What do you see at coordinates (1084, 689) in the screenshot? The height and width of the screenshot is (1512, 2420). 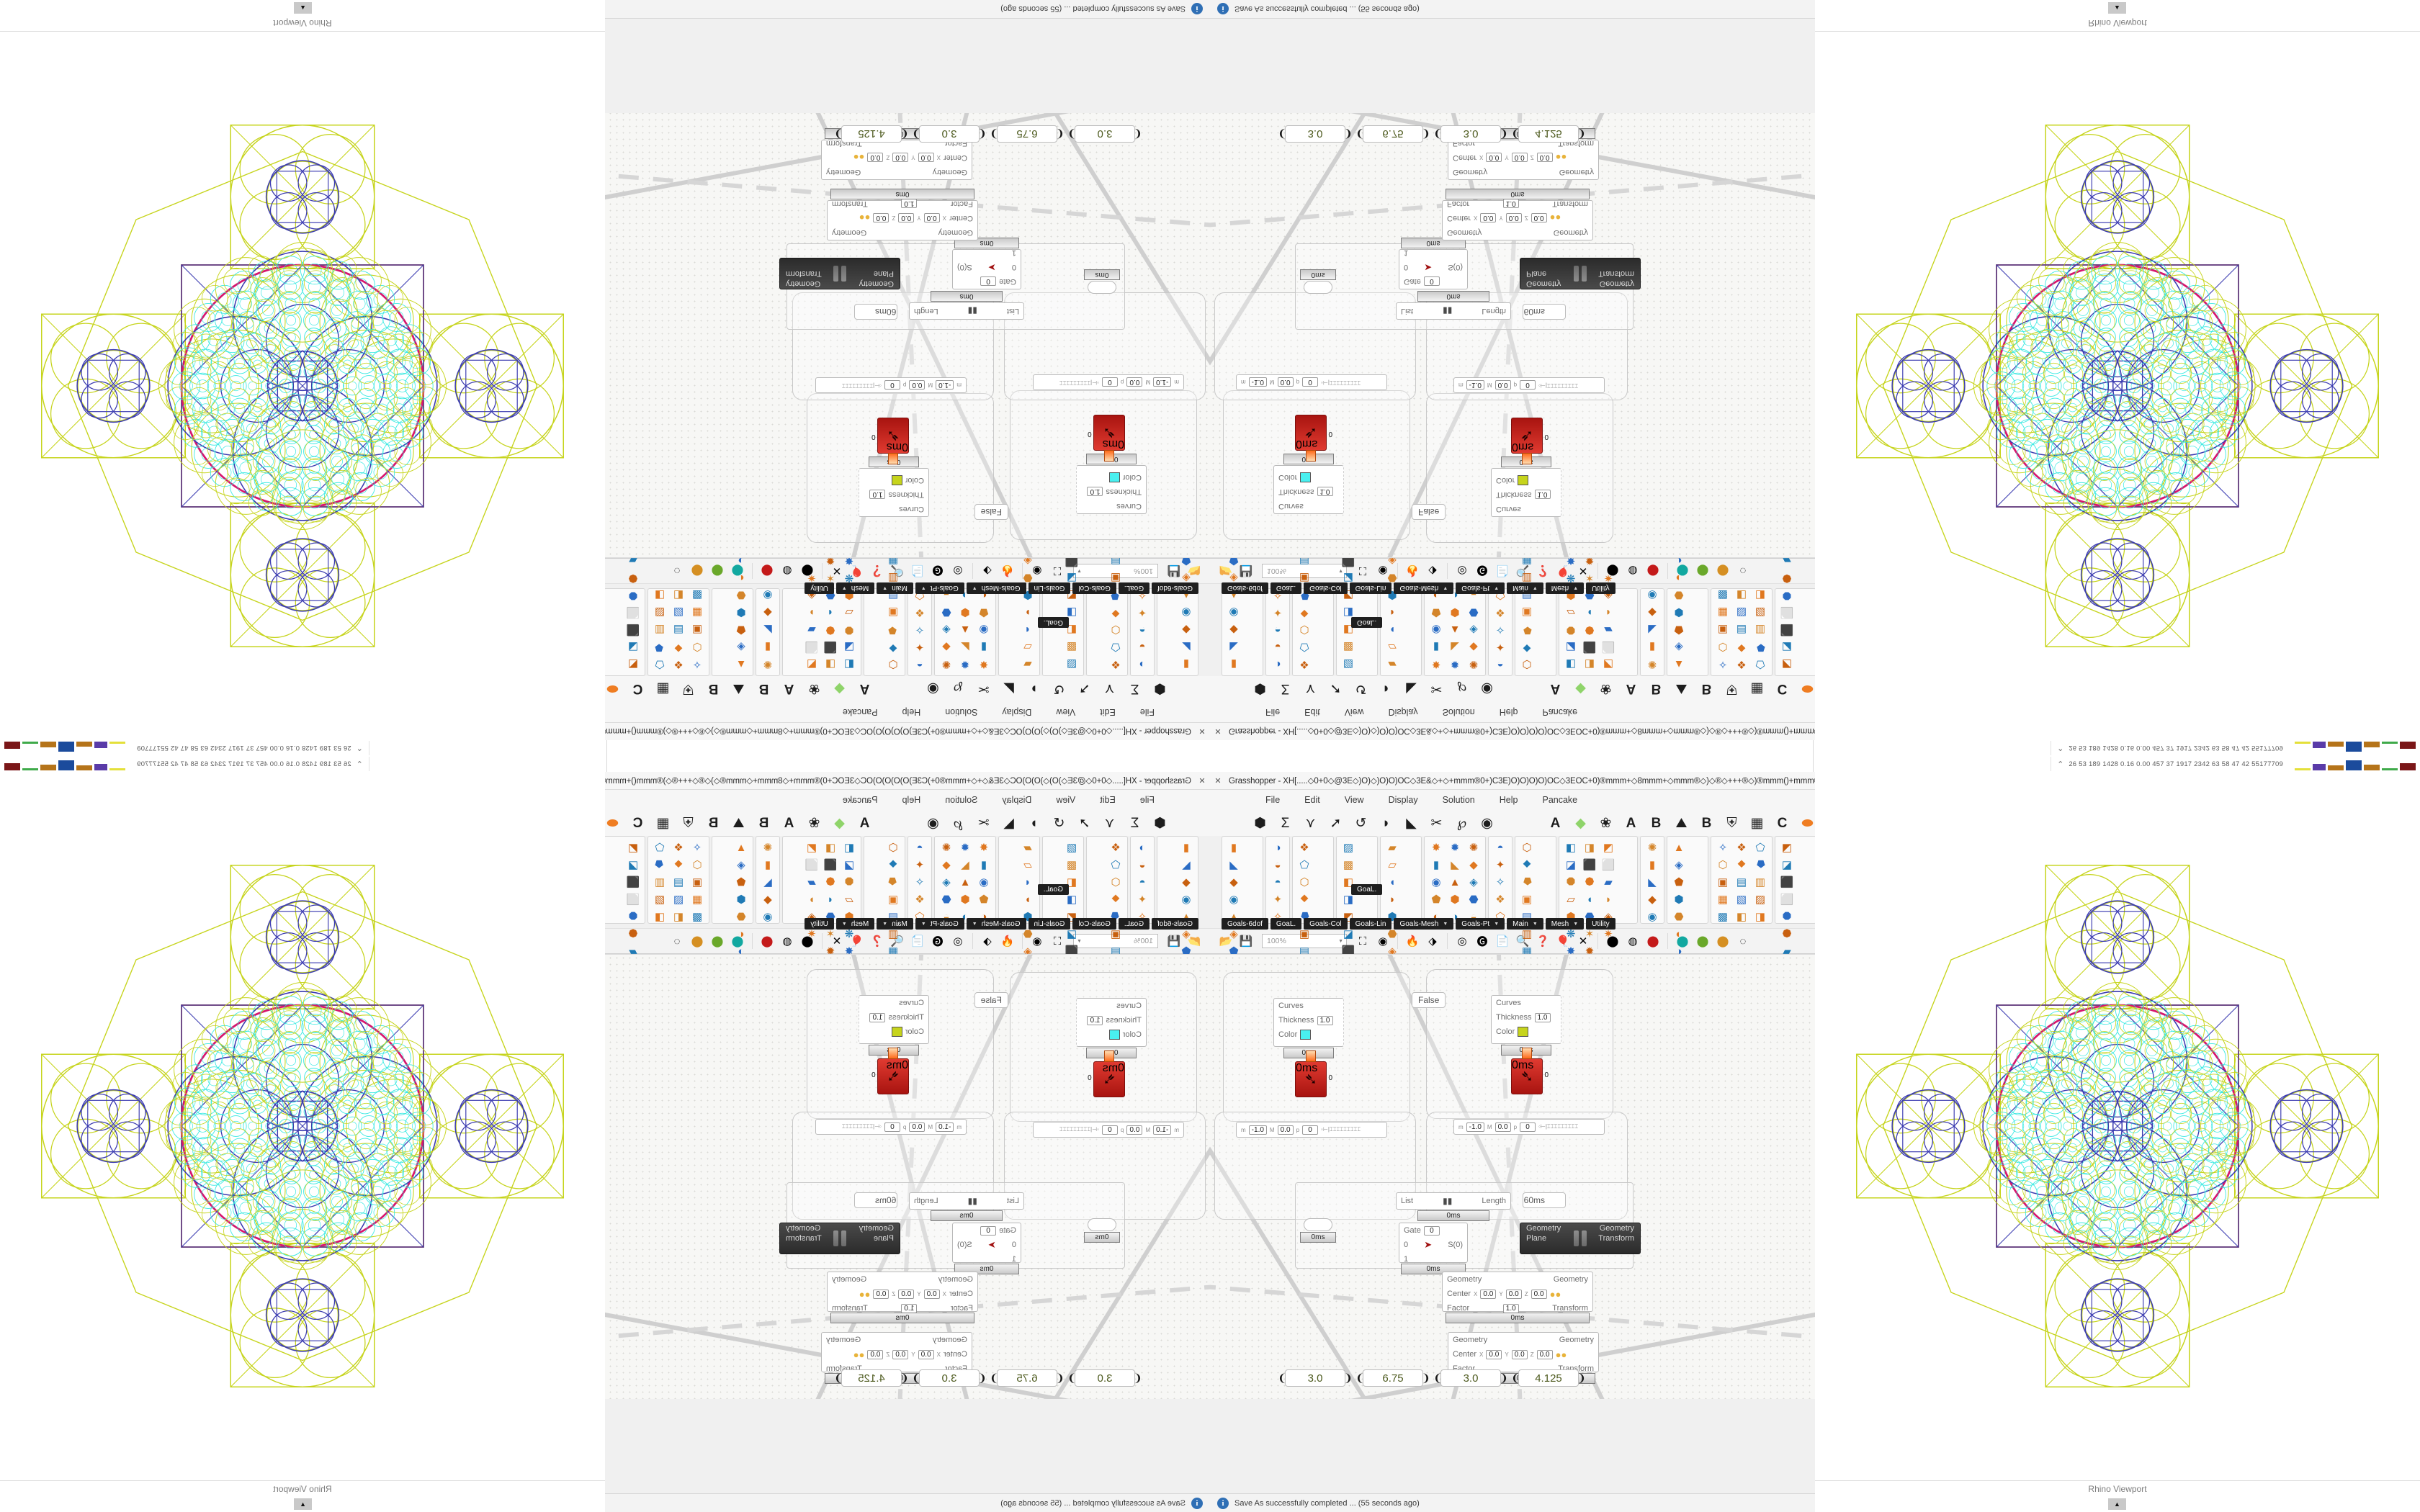 I see `arrow-icon: ➚` at bounding box center [1084, 689].